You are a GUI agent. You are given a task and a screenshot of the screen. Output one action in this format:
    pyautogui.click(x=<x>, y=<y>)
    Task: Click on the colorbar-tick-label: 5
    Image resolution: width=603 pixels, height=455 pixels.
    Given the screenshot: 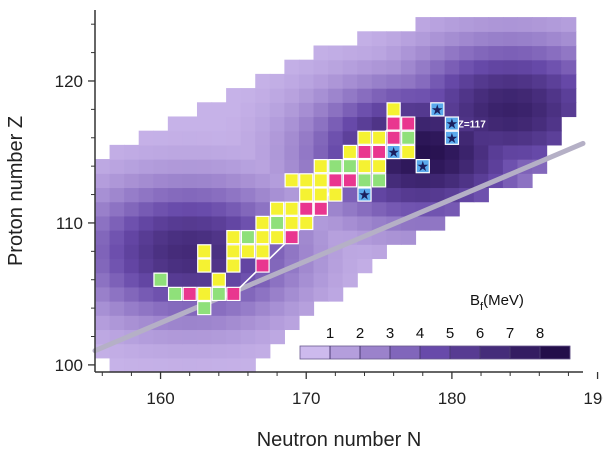 What is the action you would take?
    pyautogui.click(x=450, y=333)
    